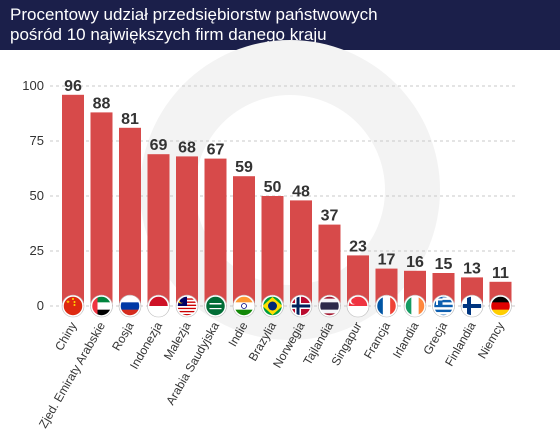 The height and width of the screenshot is (440, 560). Describe the element at coordinates (491, 341) in the screenshot. I see `x-tick-label: Niemcy` at that location.